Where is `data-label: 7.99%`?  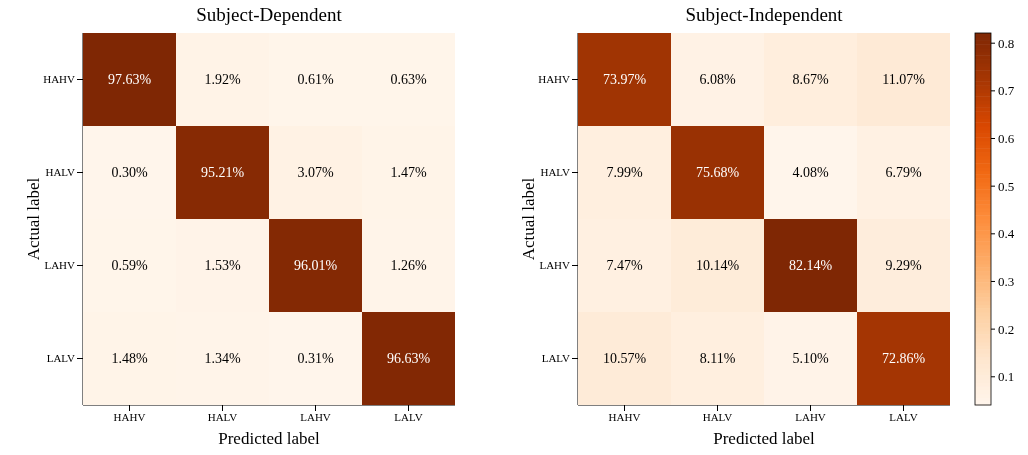
data-label: 7.99% is located at coordinates (624, 172).